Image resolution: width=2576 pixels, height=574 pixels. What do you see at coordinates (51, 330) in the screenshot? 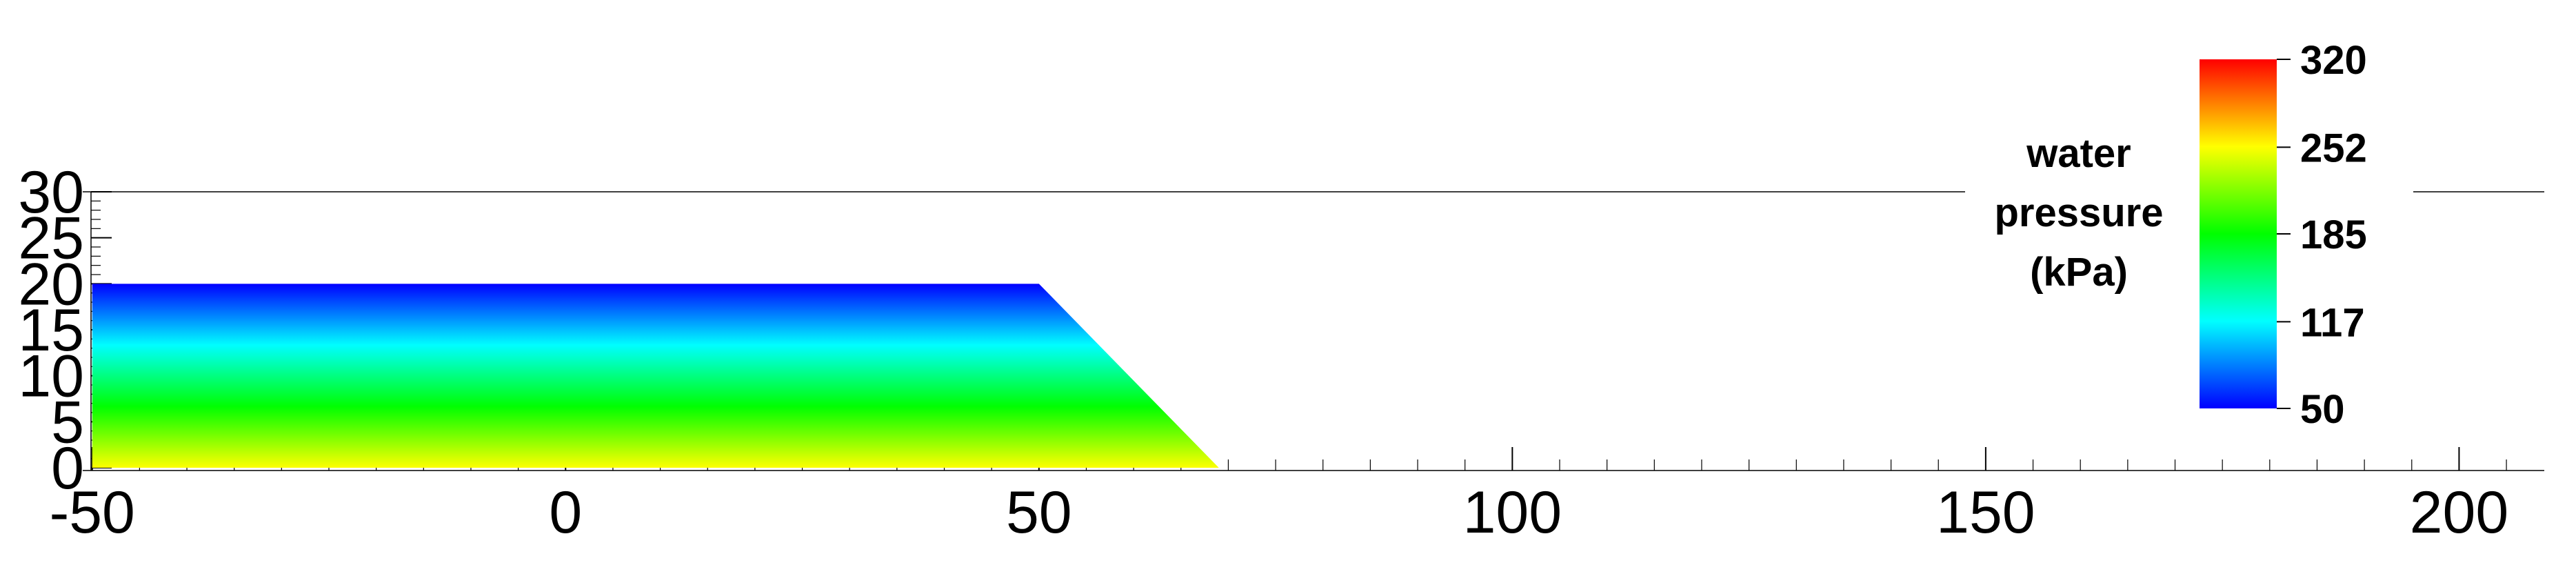
I see `y-tick-label: 15` at bounding box center [51, 330].